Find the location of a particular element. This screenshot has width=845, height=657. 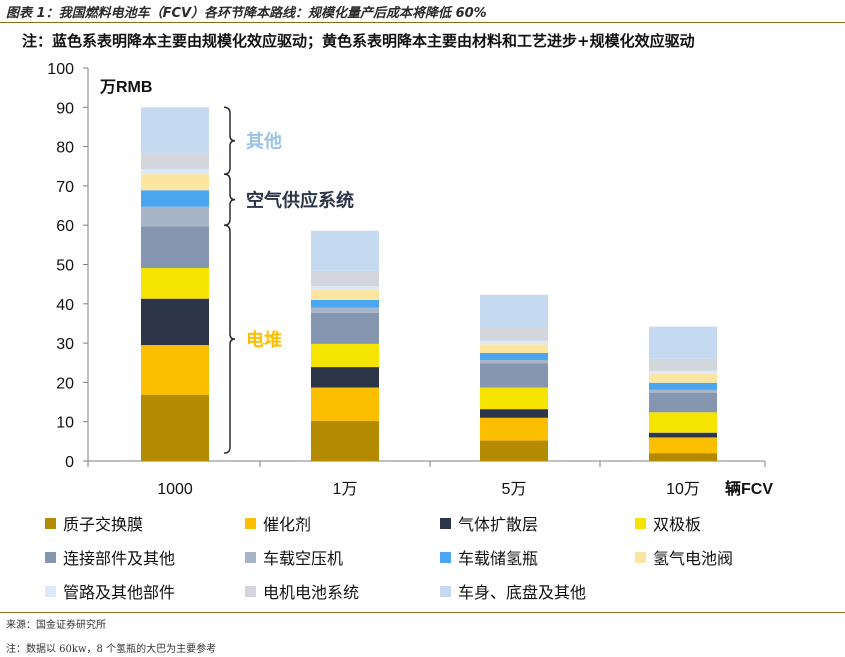

legend-item: 质子交换膜 is located at coordinates (94, 523).